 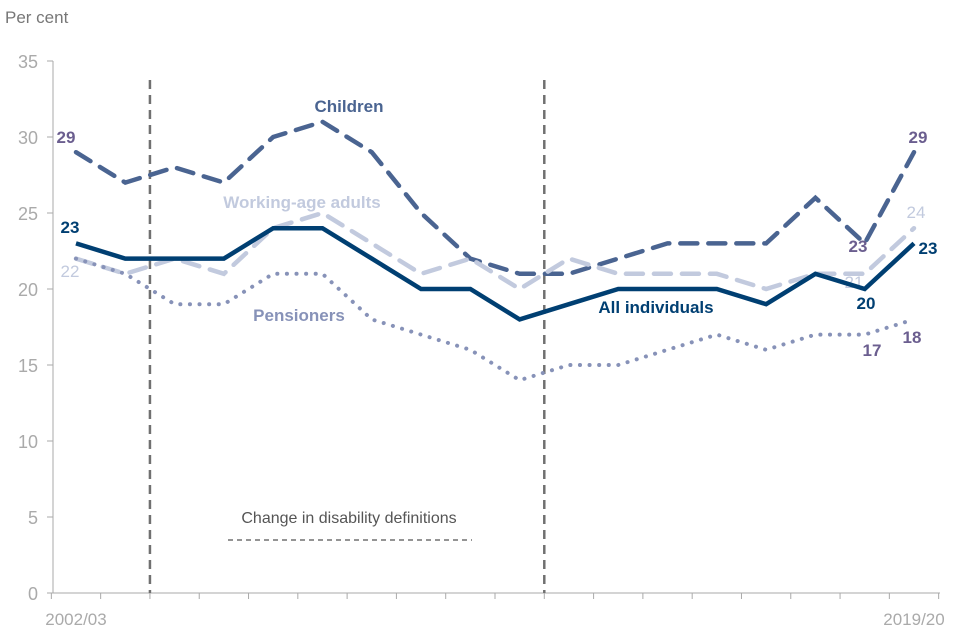 What do you see at coordinates (349, 106) in the screenshot?
I see `series-label: Children` at bounding box center [349, 106].